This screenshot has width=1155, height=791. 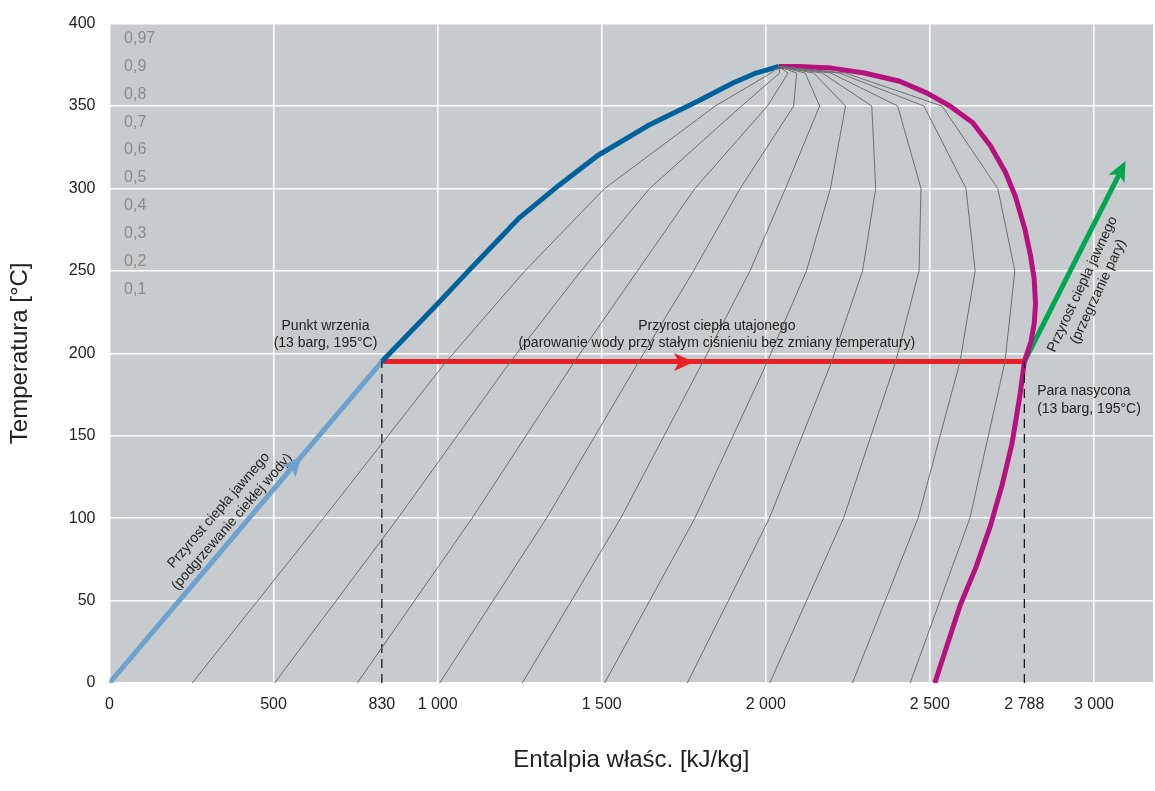 What do you see at coordinates (382, 704) in the screenshot?
I see `x-tick-label: 830` at bounding box center [382, 704].